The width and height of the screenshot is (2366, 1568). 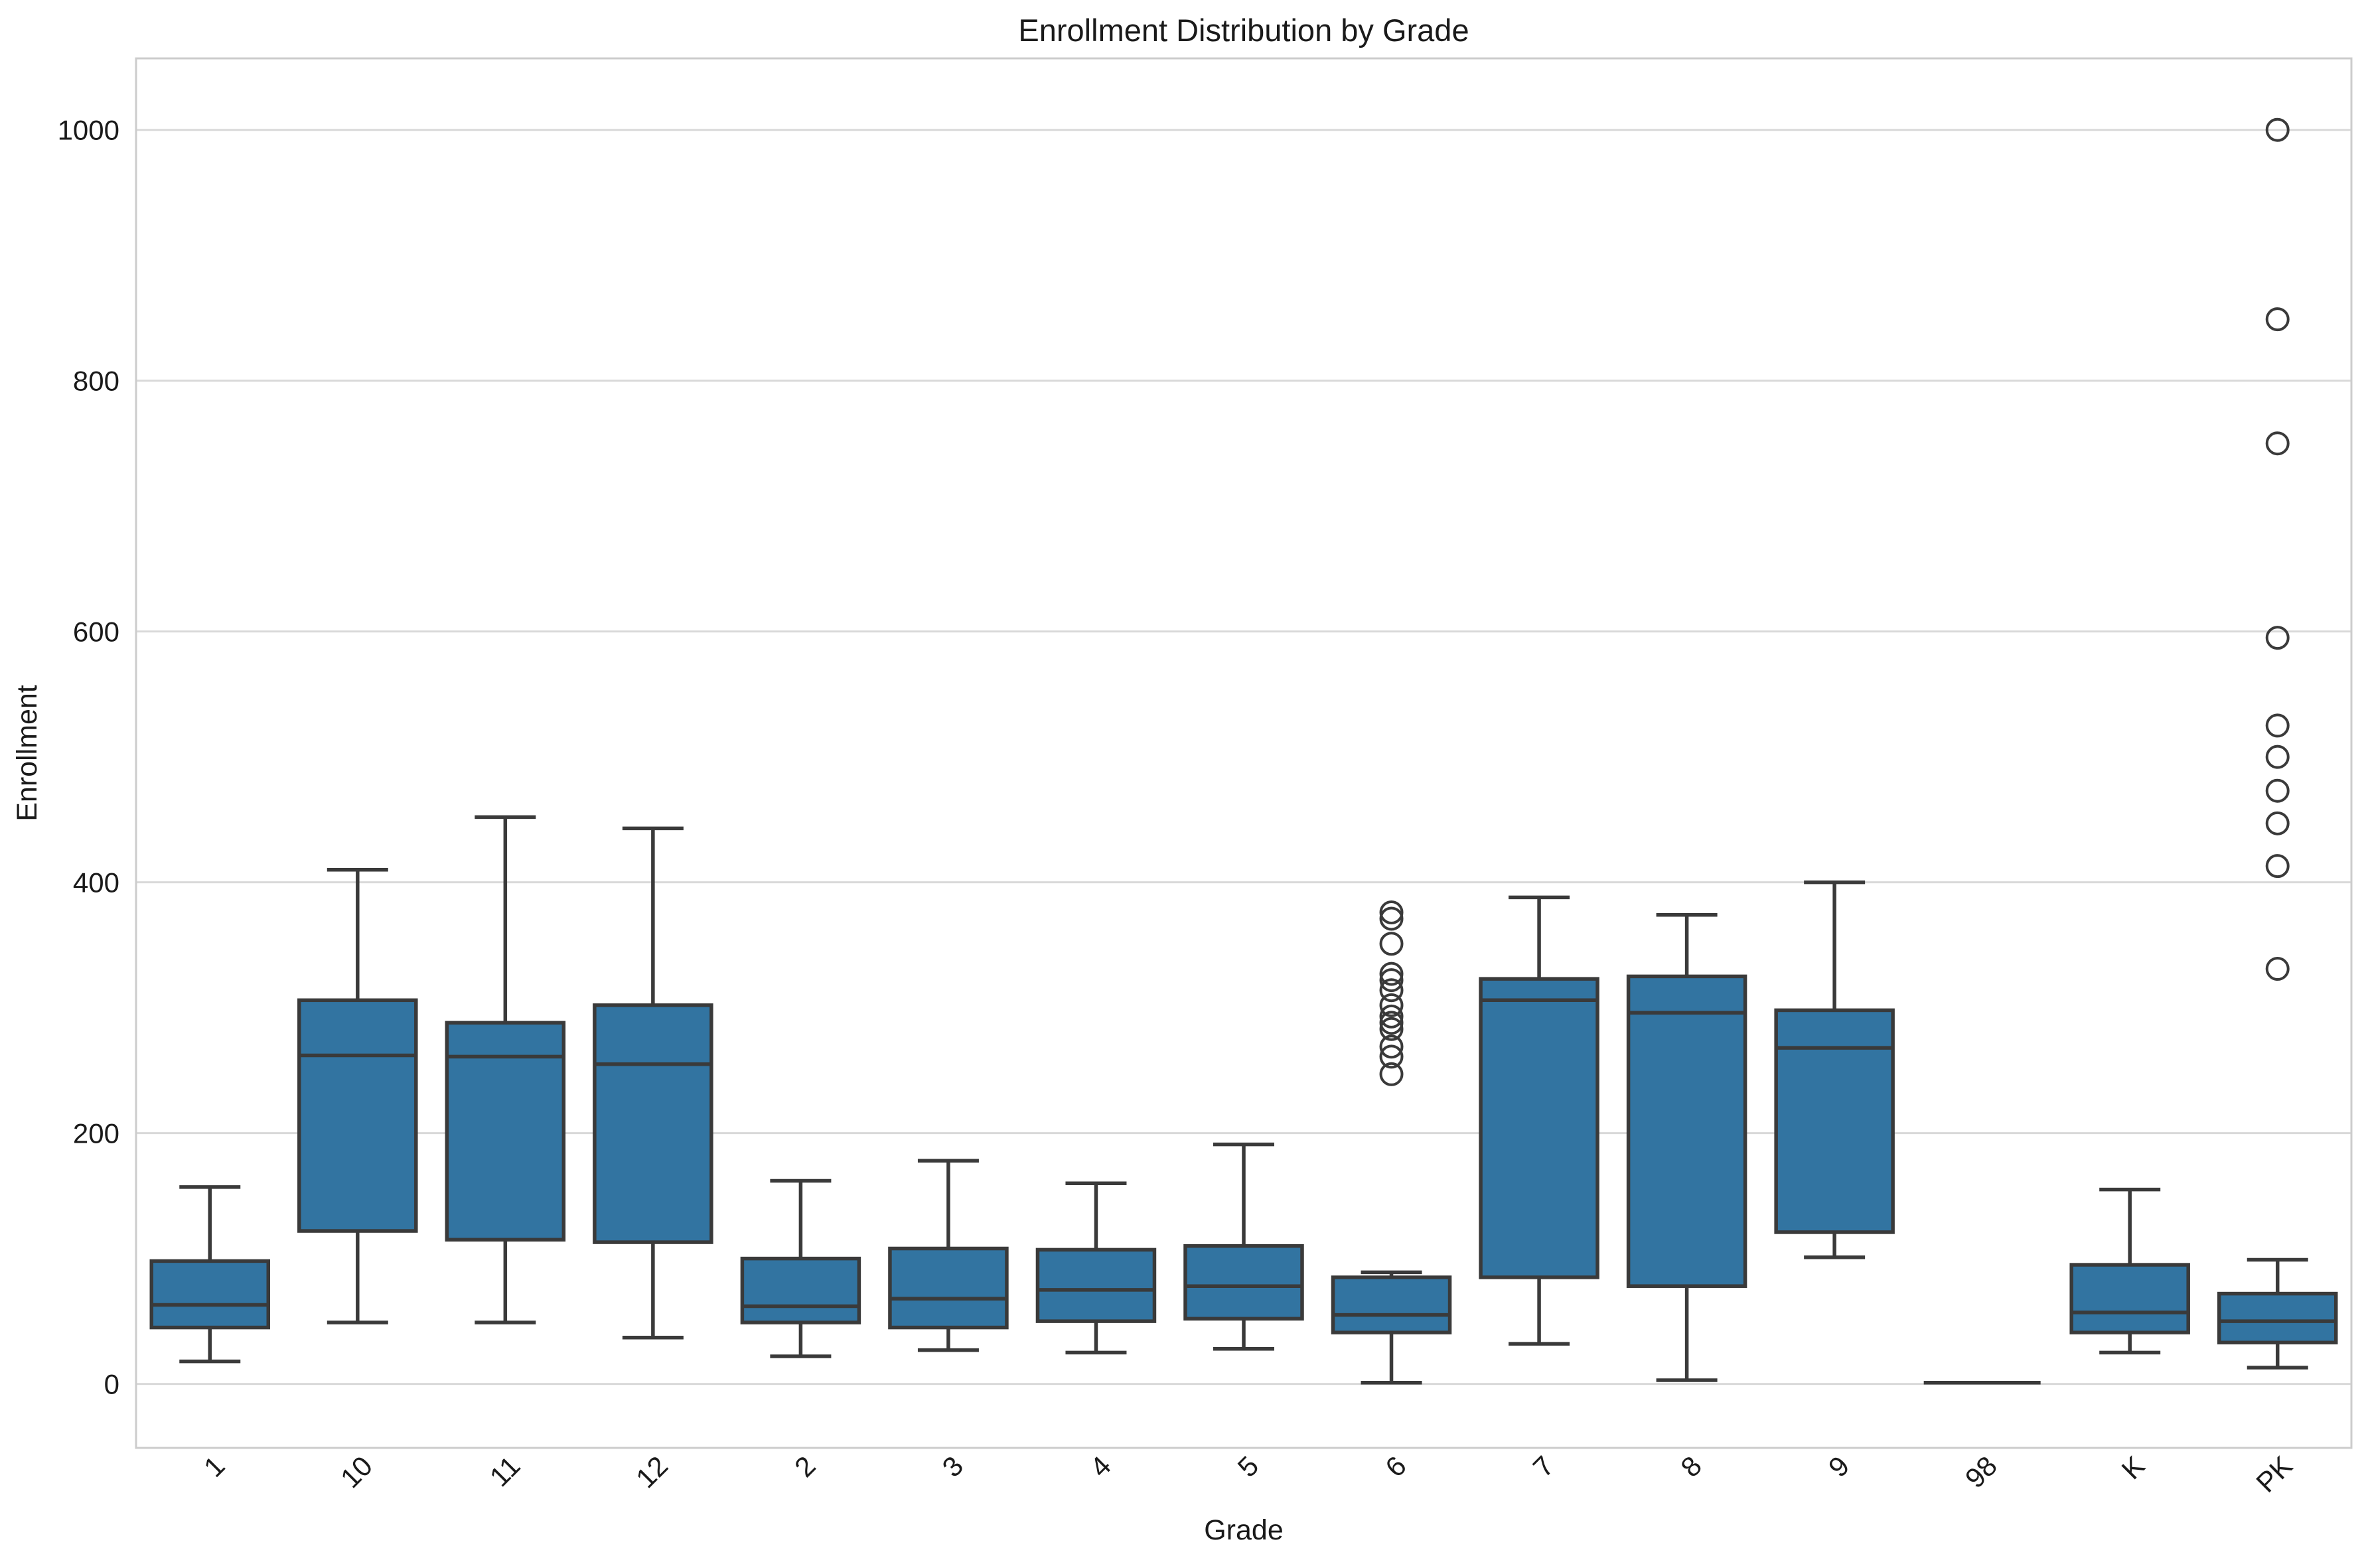 I want to click on x-tick-label-7: 7, so click(x=1543, y=1466).